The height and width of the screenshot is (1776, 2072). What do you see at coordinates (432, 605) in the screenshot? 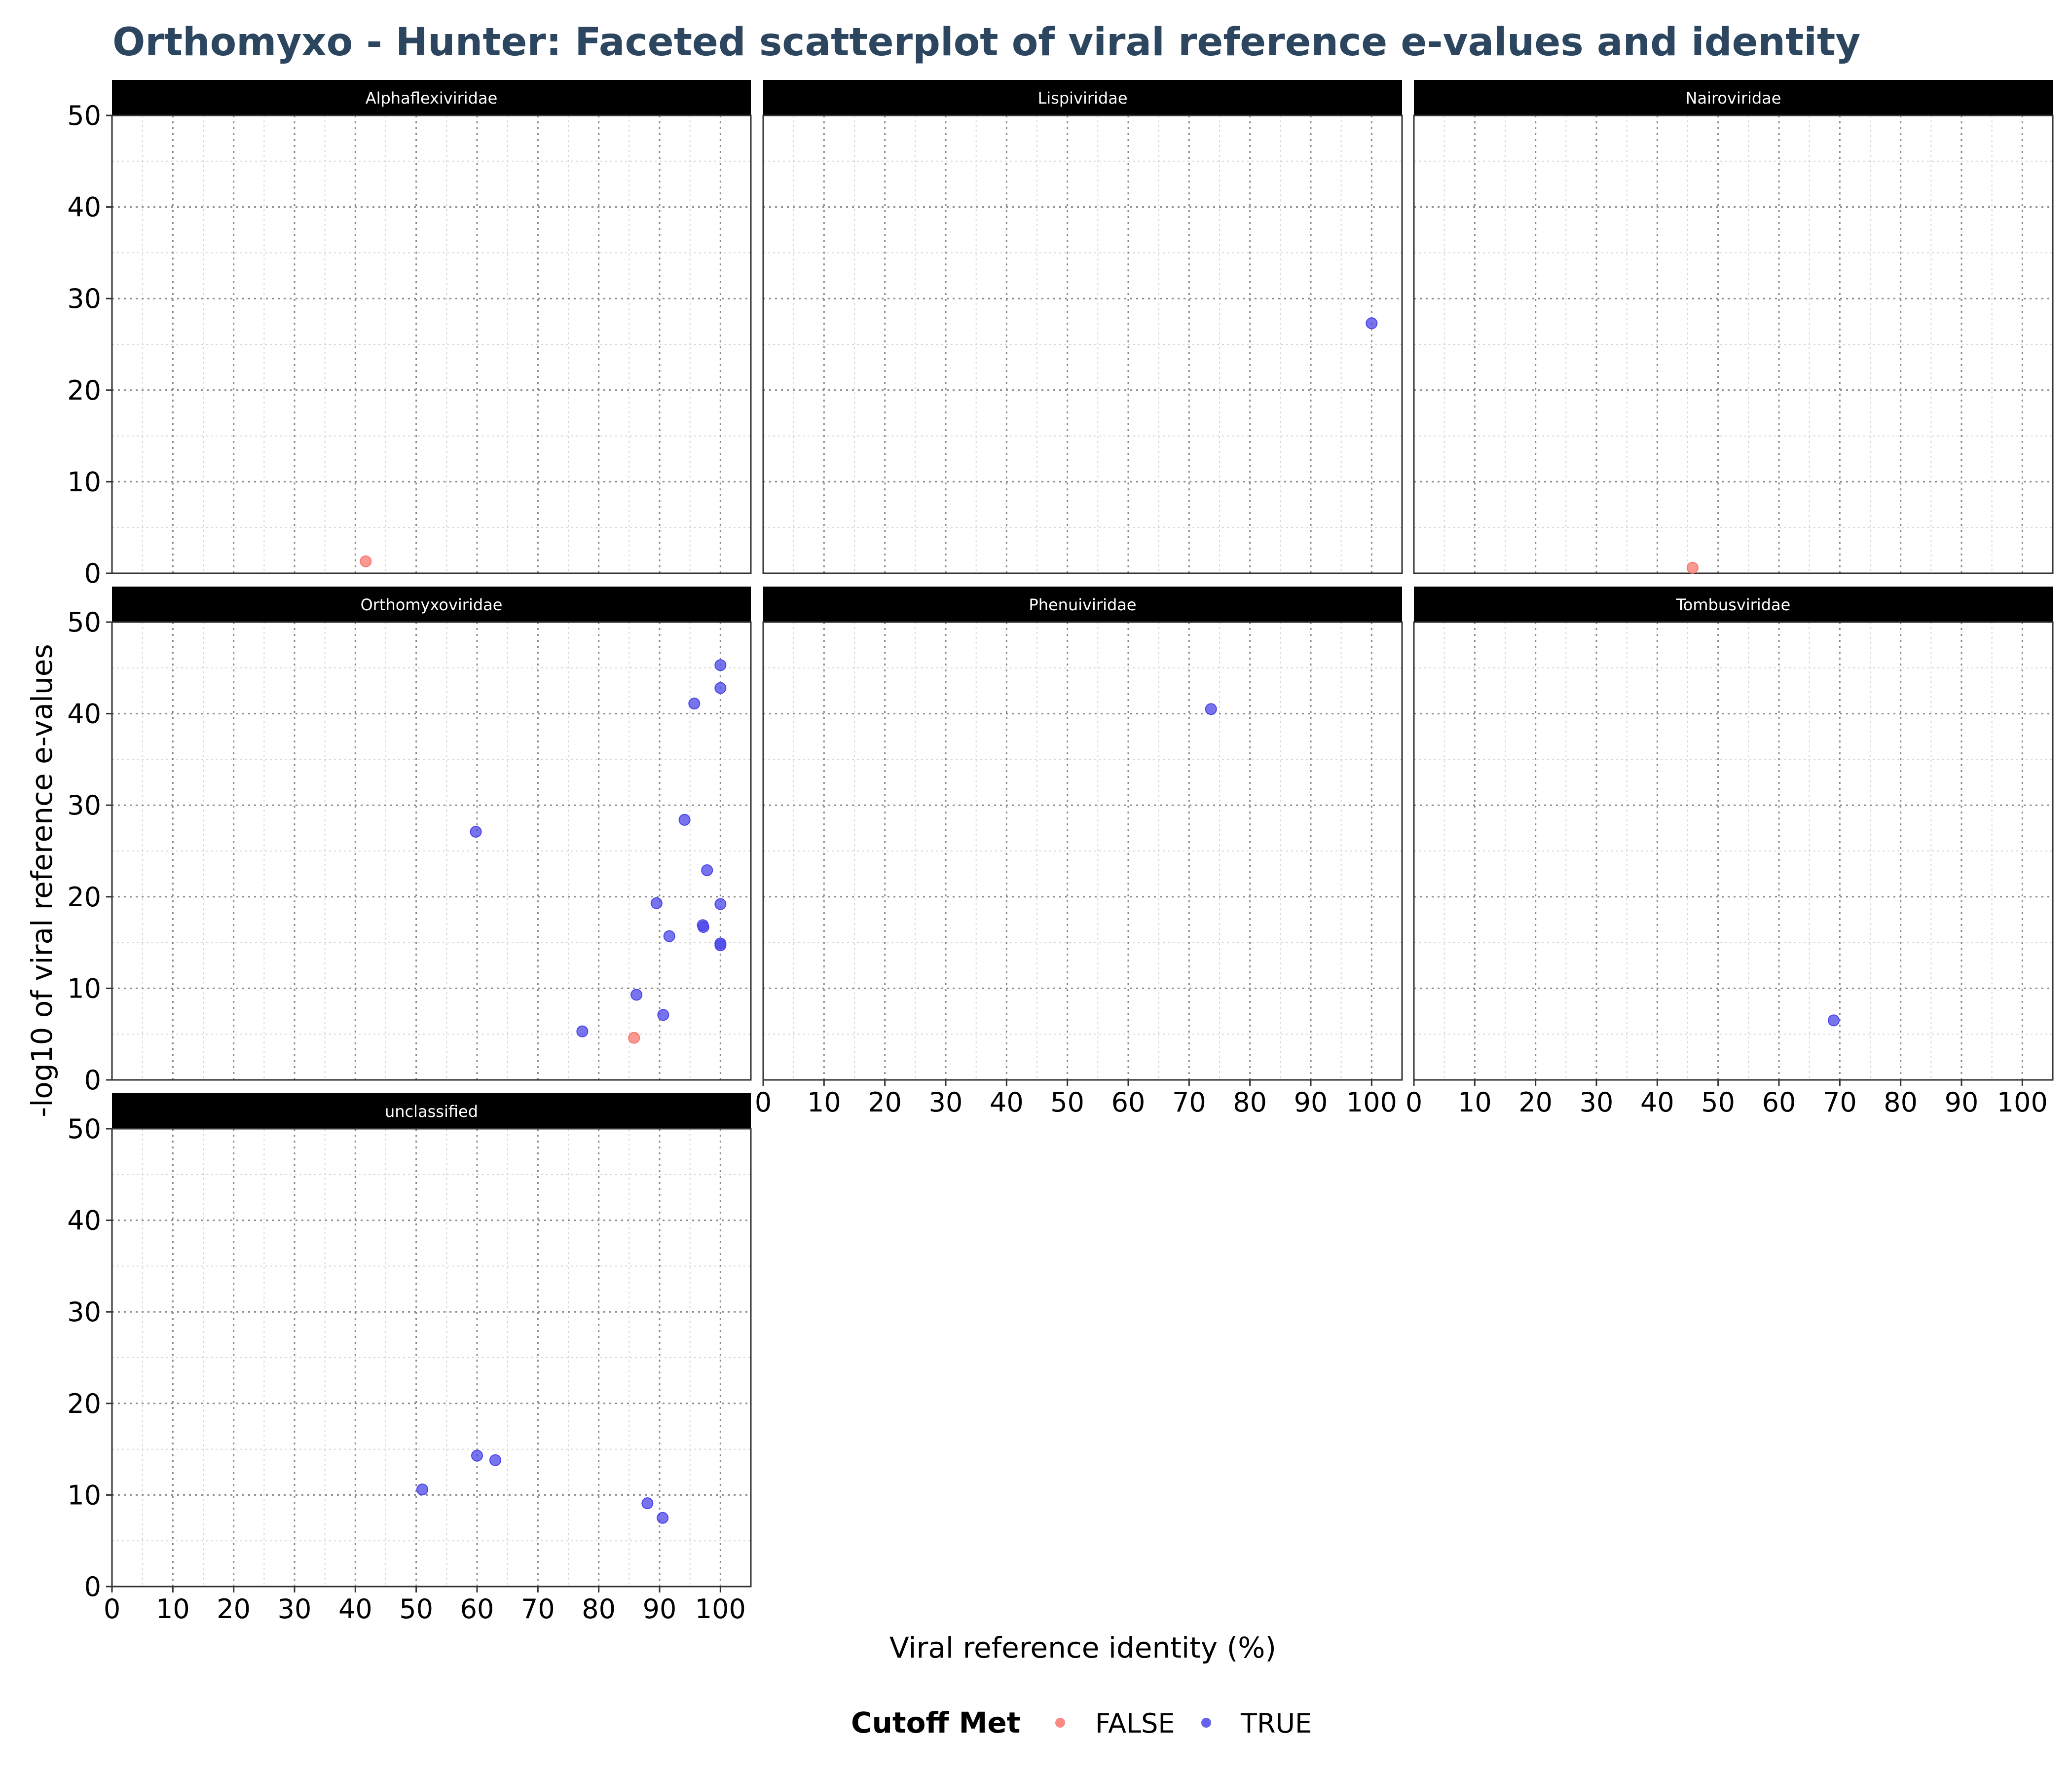
I see `facet-strip-label: Orthomyxoviridae` at bounding box center [432, 605].